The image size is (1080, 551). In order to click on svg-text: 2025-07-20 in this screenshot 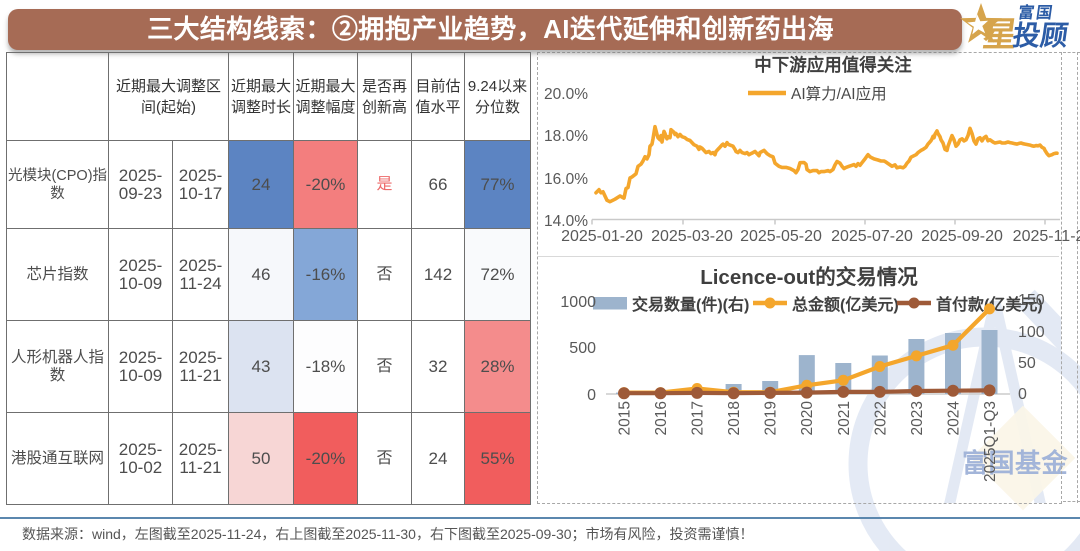, I will do `click(872, 236)`.